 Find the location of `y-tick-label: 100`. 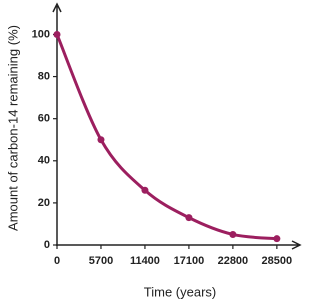

y-tick-label: 100 is located at coordinates (41, 34).